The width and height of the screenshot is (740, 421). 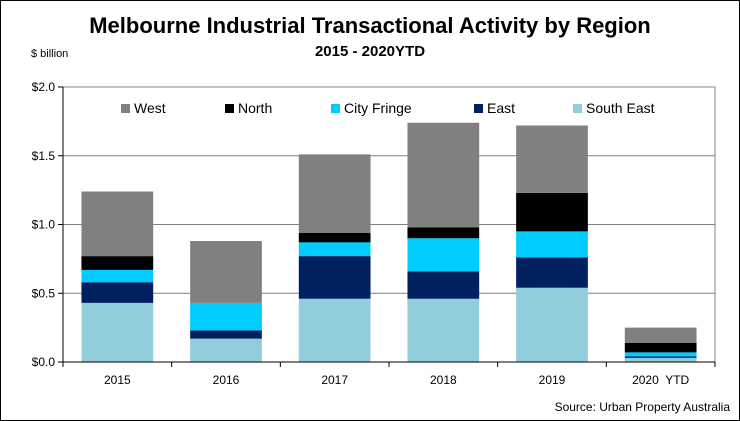 What do you see at coordinates (44, 156) in the screenshot?
I see `y-tick-label: $1.5` at bounding box center [44, 156].